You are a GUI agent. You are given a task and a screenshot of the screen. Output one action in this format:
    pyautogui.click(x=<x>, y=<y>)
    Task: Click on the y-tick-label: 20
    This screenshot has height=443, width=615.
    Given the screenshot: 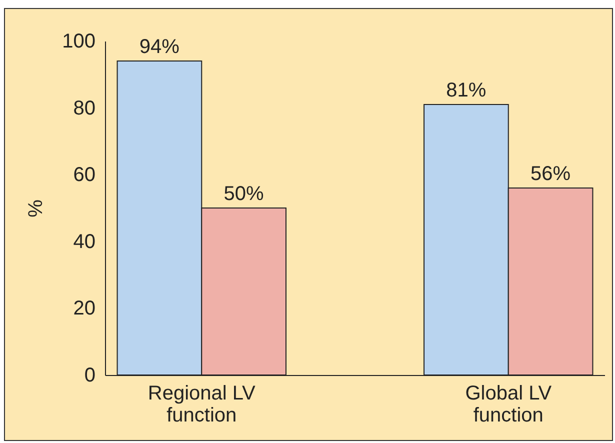 What is the action you would take?
    pyautogui.click(x=84, y=309)
    